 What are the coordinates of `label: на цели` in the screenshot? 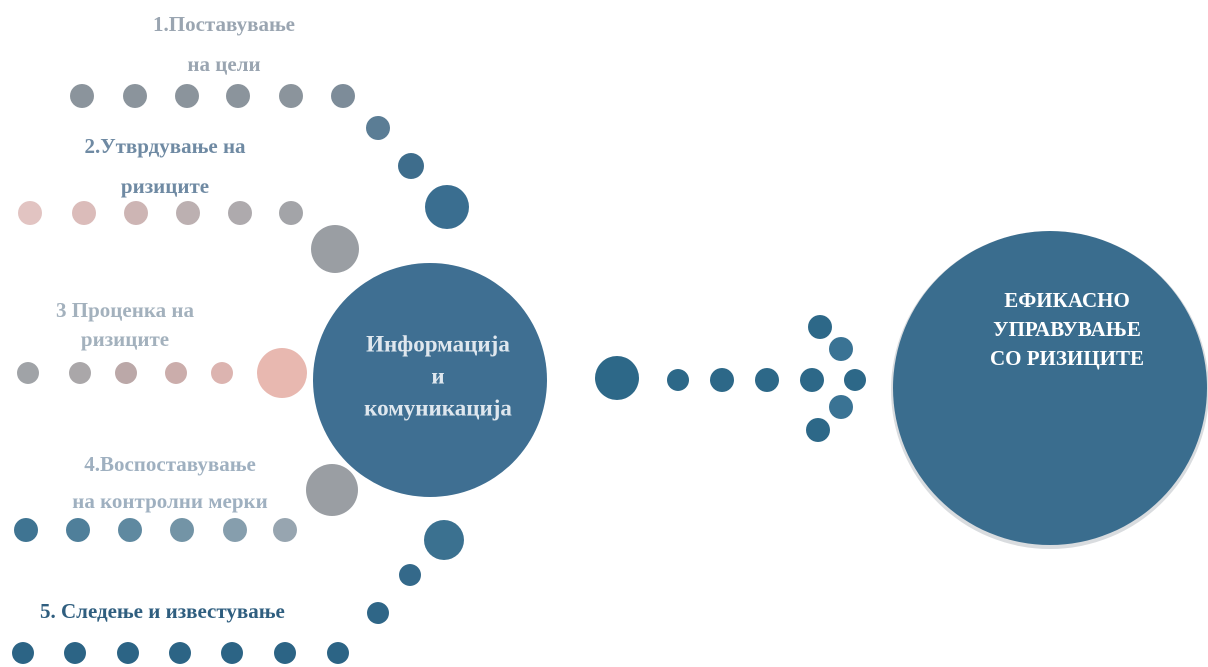 It's located at (223, 64).